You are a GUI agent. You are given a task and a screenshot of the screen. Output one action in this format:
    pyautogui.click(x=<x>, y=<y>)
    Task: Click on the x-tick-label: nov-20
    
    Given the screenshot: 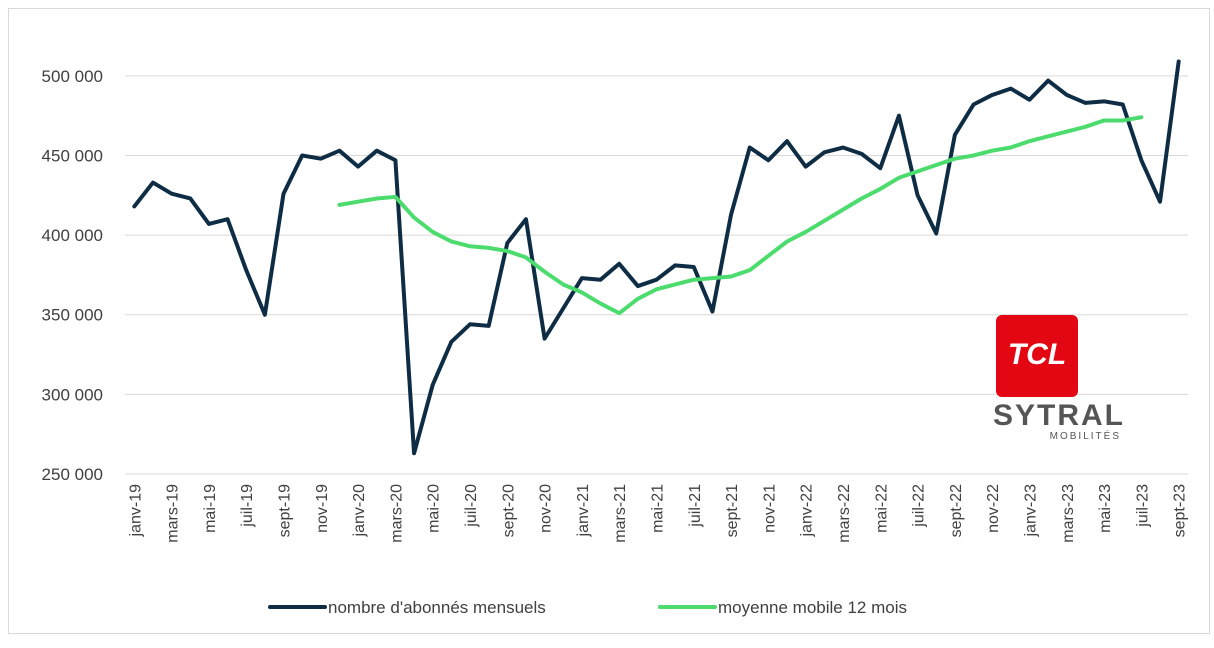 What is the action you would take?
    pyautogui.click(x=546, y=508)
    